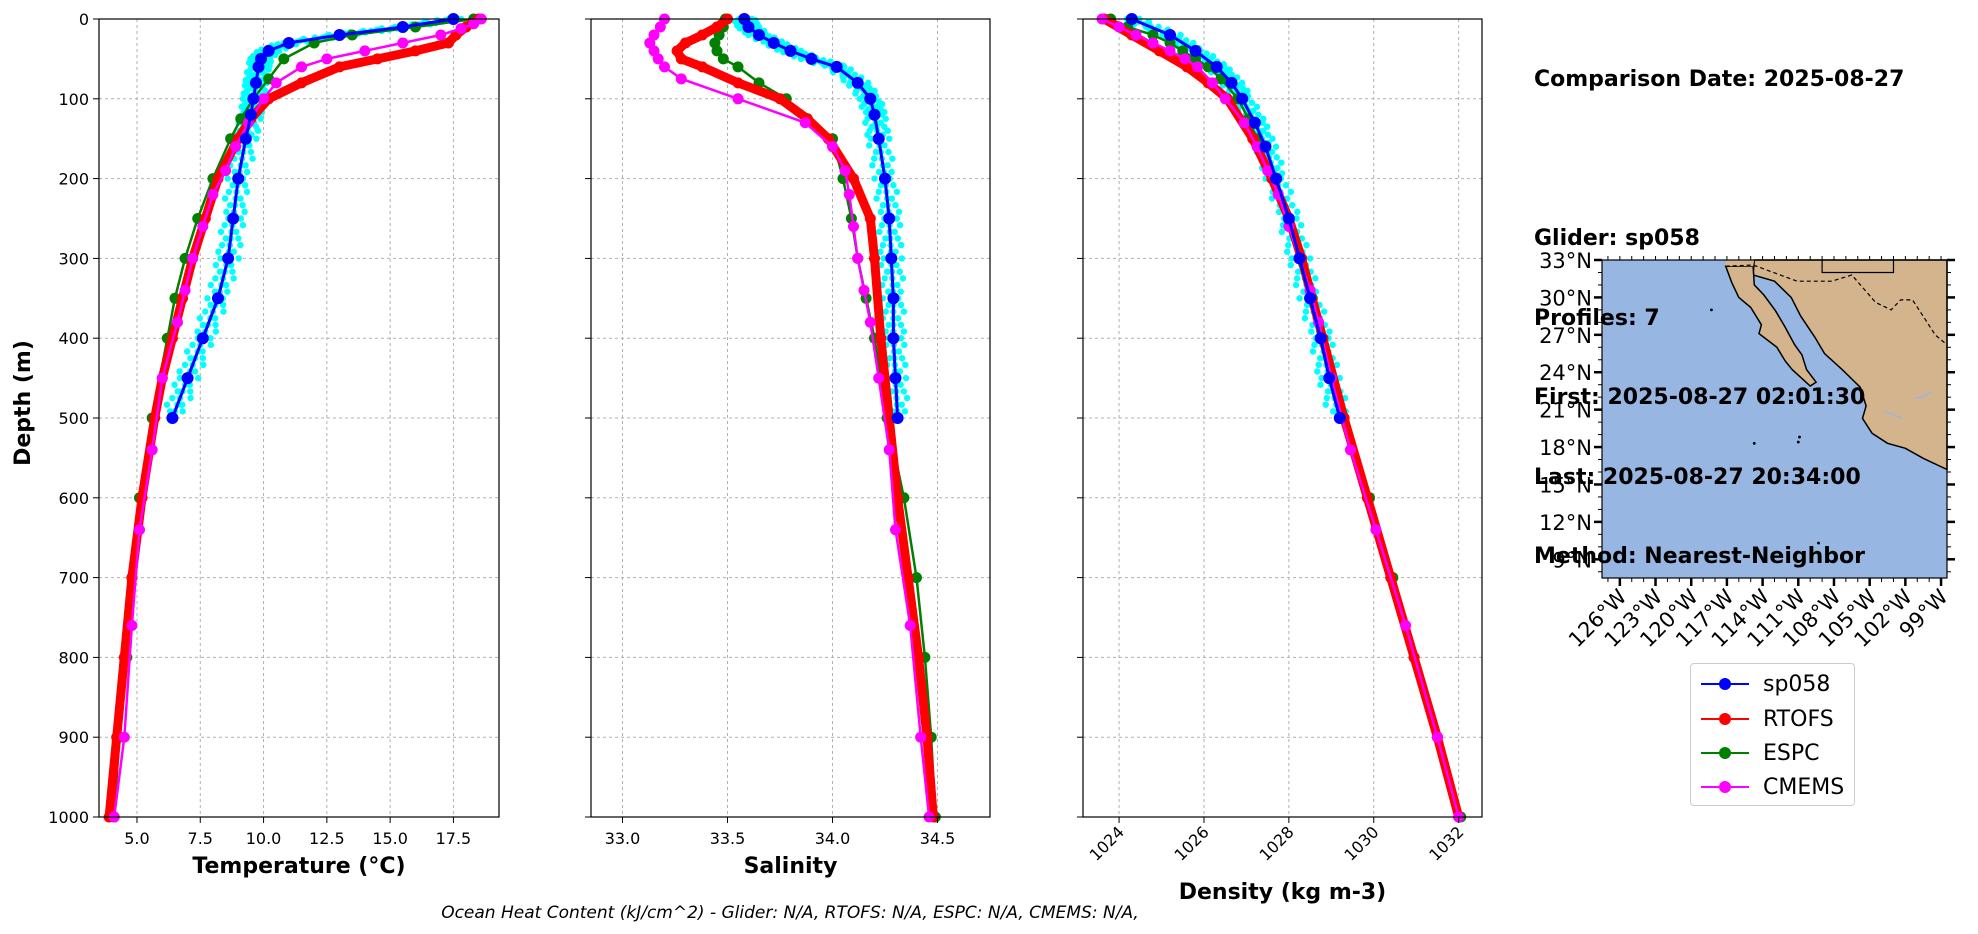  I want to click on legend-item-rtofs: RTOFS, so click(1767, 719).